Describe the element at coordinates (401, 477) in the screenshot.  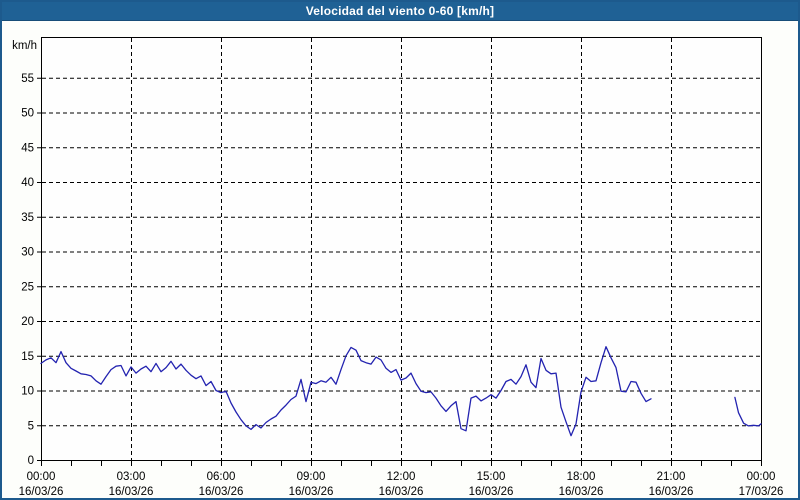
I see `x-tick-time-label: 12:00` at that location.